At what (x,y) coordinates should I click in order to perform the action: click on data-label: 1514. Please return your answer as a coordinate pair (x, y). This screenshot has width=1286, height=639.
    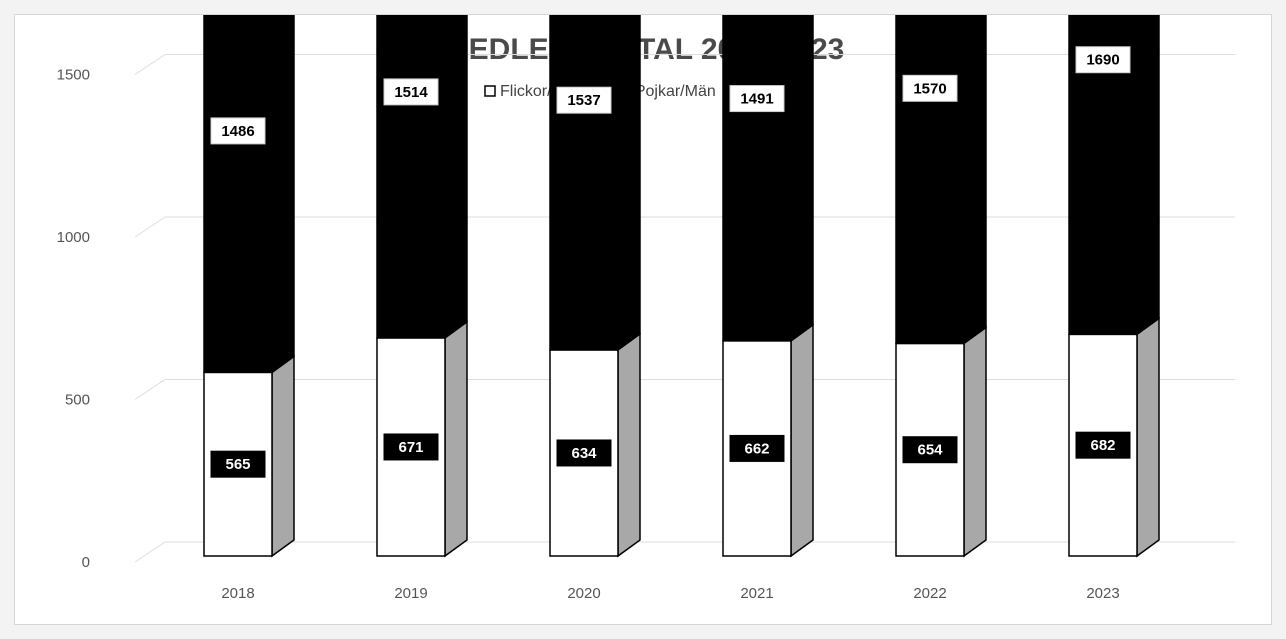
    Looking at the image, I should click on (411, 92).